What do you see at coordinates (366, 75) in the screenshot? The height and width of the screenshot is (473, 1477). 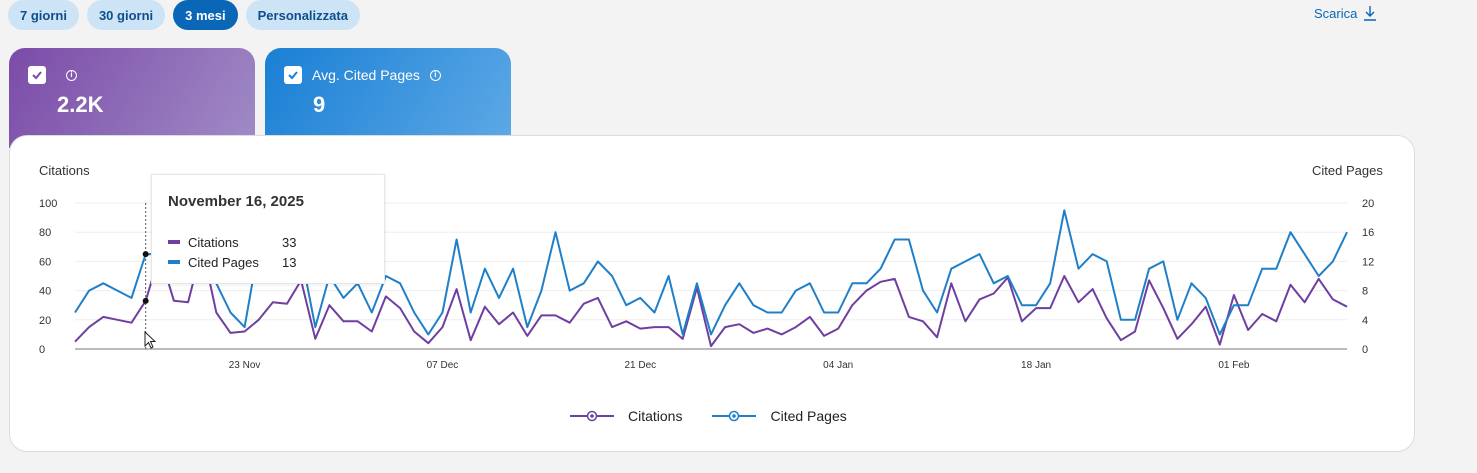 I see `metric-label-avg-cited-pages: Avg. Cited Pages` at bounding box center [366, 75].